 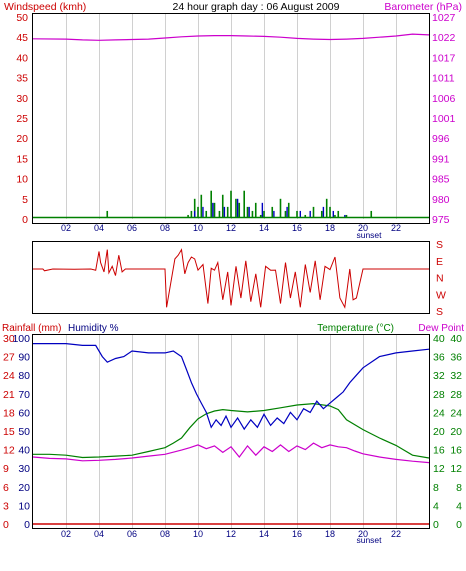 I want to click on humidity-tick-label: 20, so click(x=24, y=488).